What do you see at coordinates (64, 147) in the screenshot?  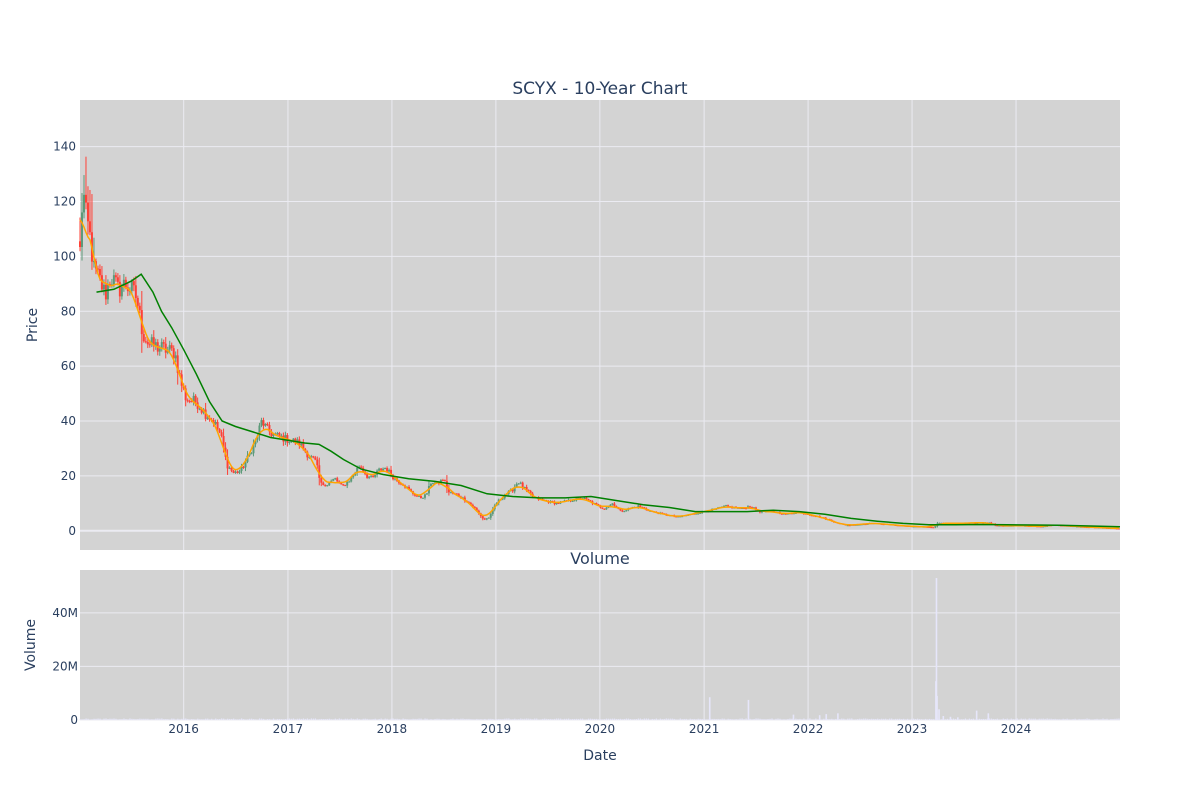 I see `price-y-tick-label: 140` at bounding box center [64, 147].